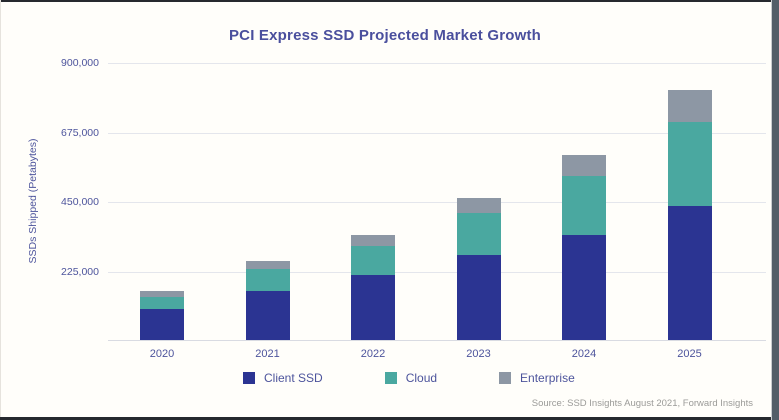  What do you see at coordinates (775, 210) in the screenshot?
I see `right-edge-rail` at bounding box center [775, 210].